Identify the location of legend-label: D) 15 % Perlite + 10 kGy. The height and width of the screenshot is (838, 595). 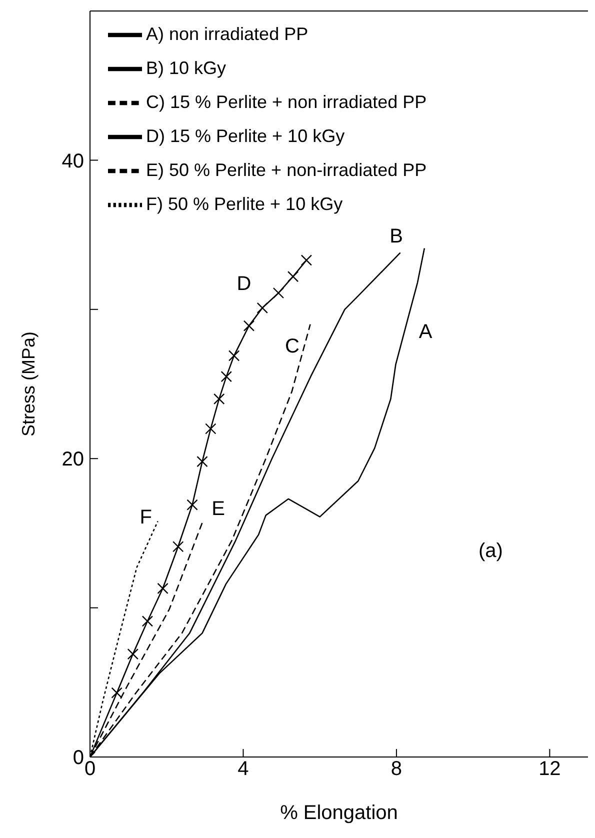
(245, 136).